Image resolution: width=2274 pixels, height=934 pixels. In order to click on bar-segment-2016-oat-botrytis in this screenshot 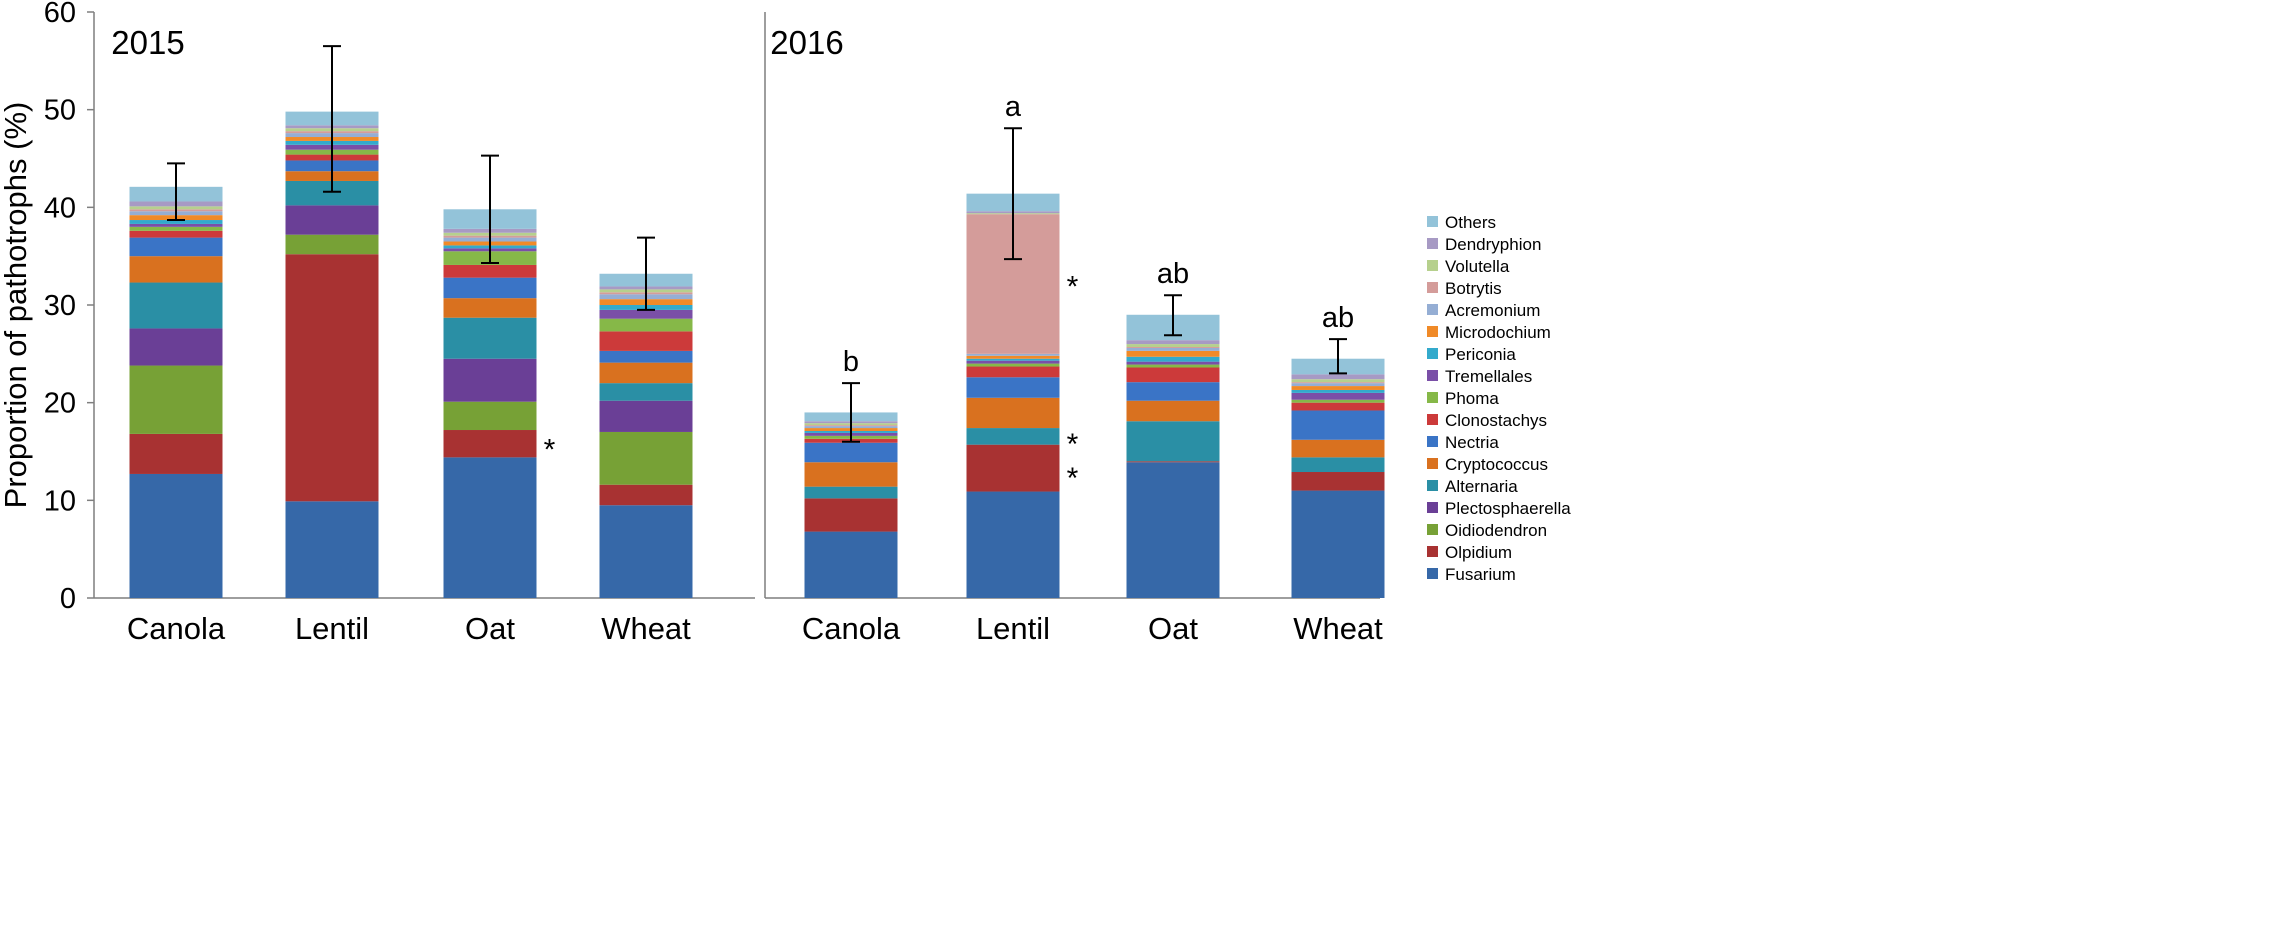, I will do `click(1173, 347)`.